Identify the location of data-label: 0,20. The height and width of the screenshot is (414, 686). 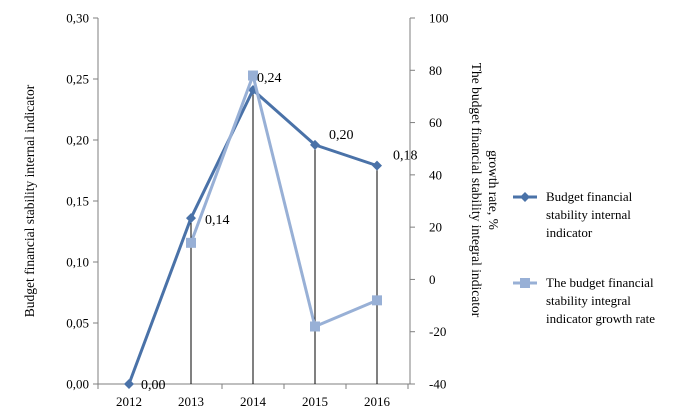
(341, 135).